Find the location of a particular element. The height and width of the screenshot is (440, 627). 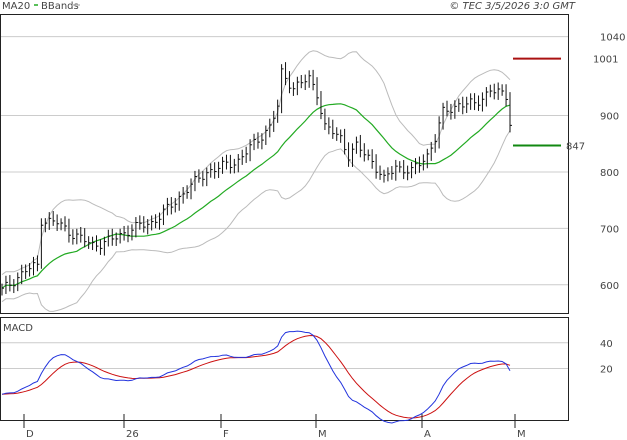

x-tick-label: 26 is located at coordinates (132, 434).